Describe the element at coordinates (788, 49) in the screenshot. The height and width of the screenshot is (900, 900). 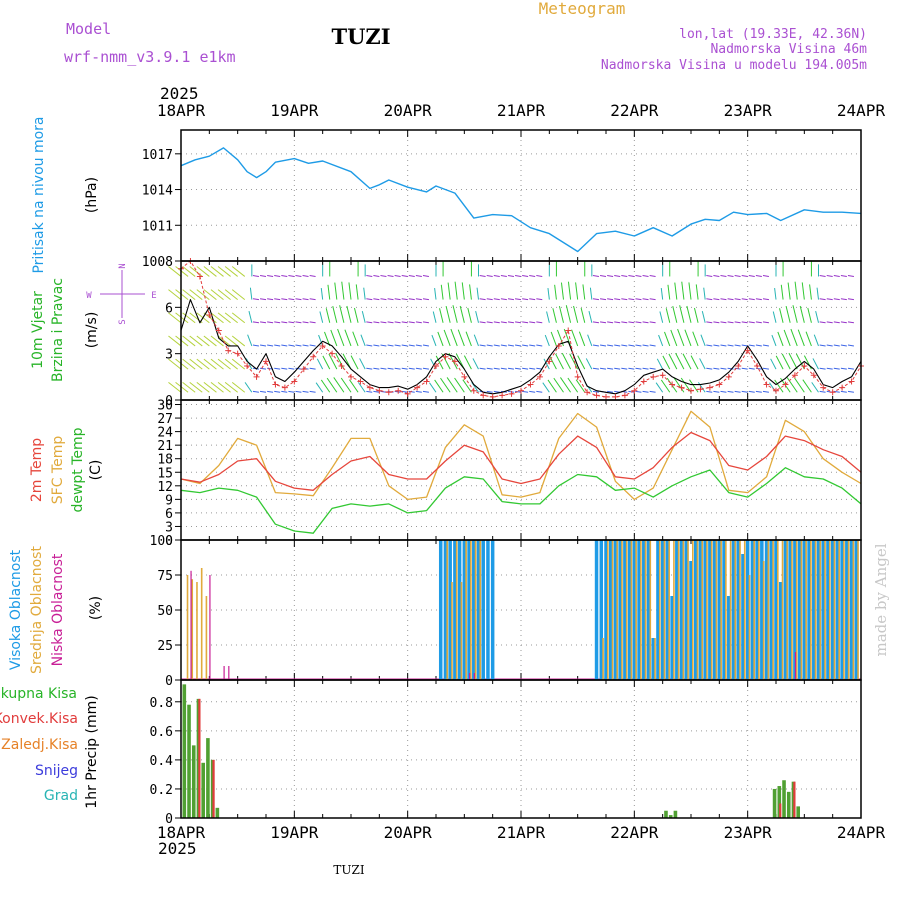
I see `elevation-text: Nadmorska Visina 46m` at that location.